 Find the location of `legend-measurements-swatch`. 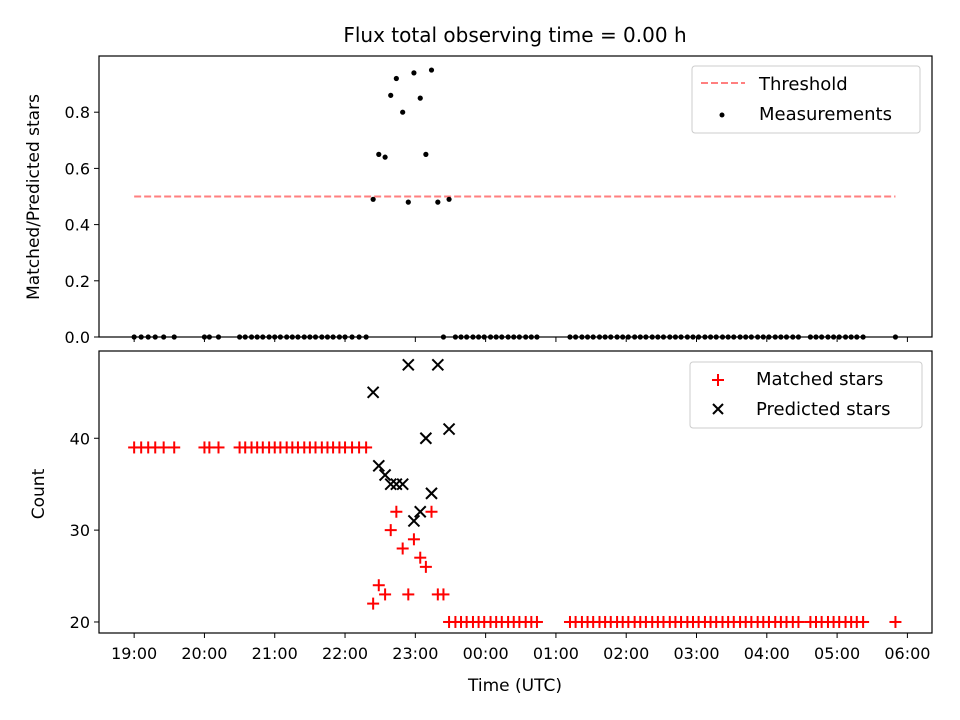

legend-measurements-swatch is located at coordinates (722, 115).